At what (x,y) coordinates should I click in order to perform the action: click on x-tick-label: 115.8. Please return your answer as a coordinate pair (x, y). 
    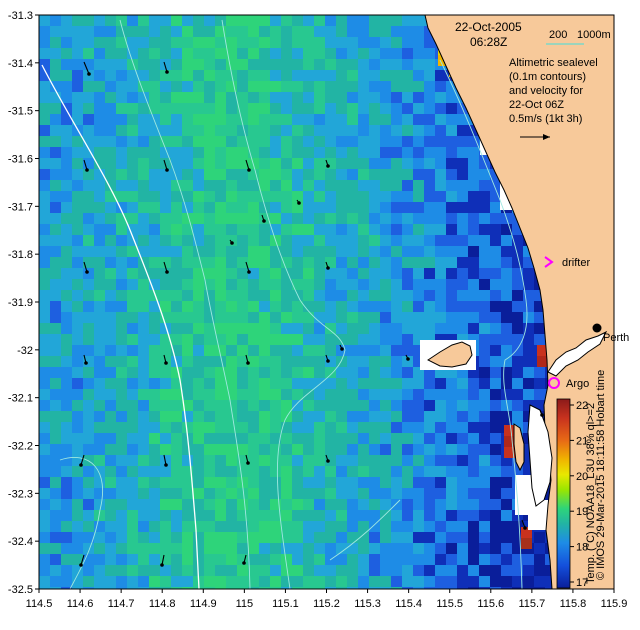
    Looking at the image, I should click on (573, 604).